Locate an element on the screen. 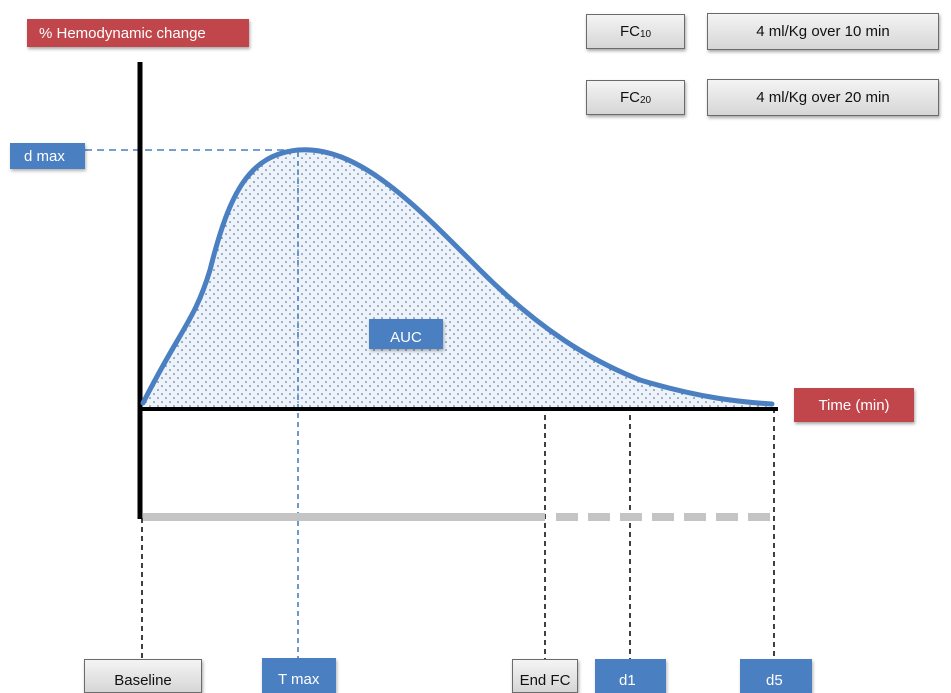  fc20-tag: FC 20 is located at coordinates (635, 97).